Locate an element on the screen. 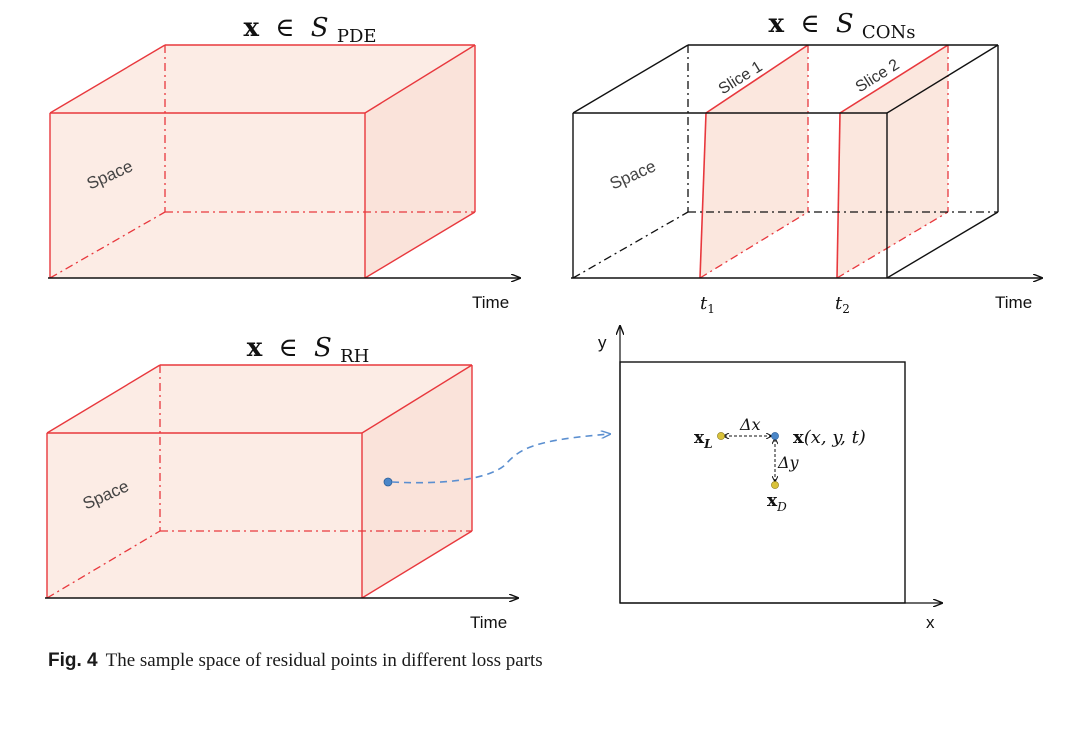  t2-label: t2 is located at coordinates (842, 304).